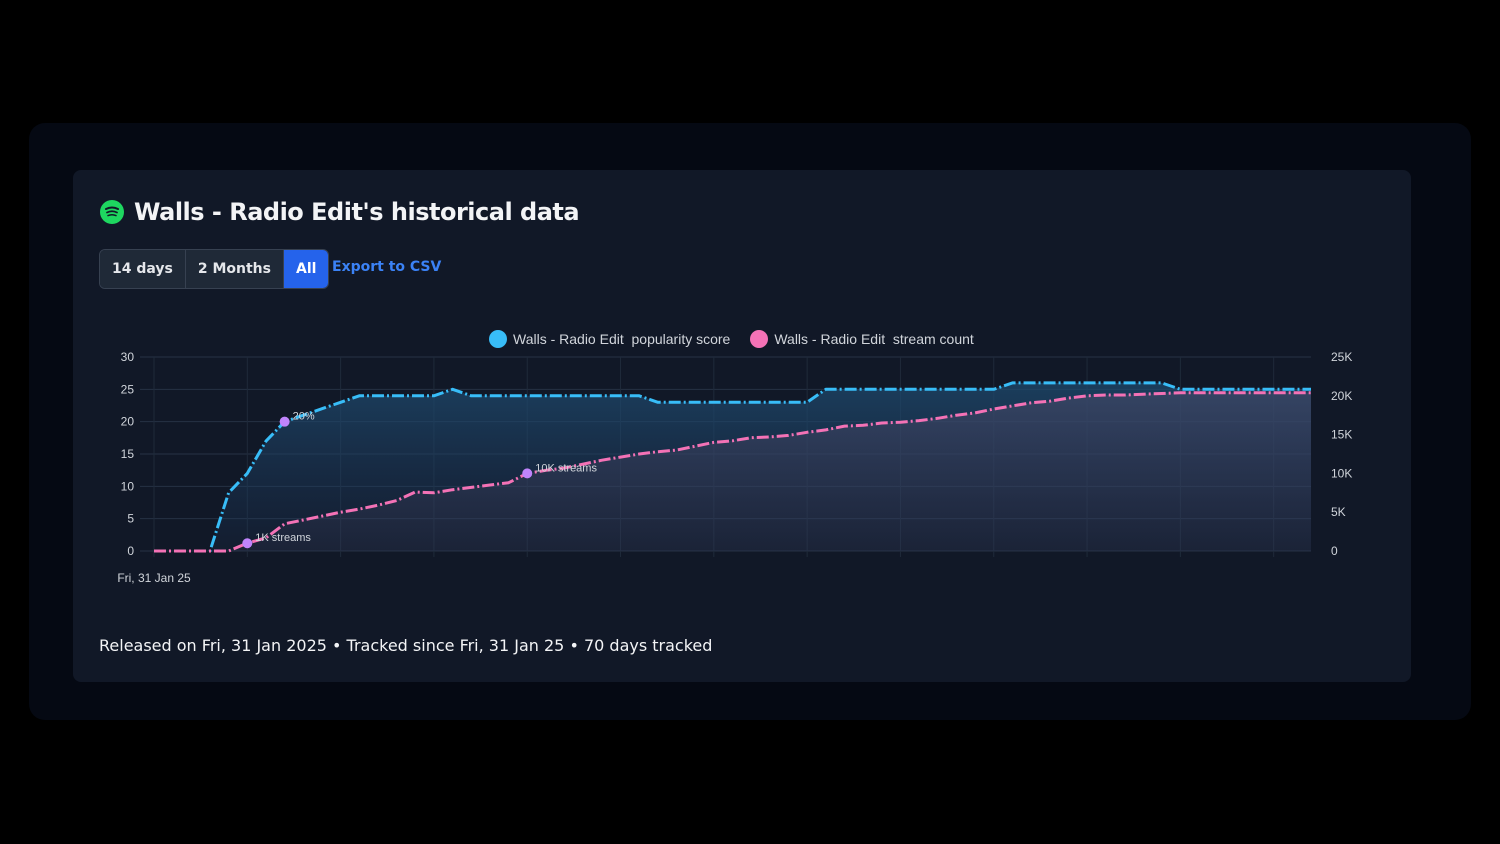 The width and height of the screenshot is (1500, 844). I want to click on svg-text: 15K, so click(1341, 435).